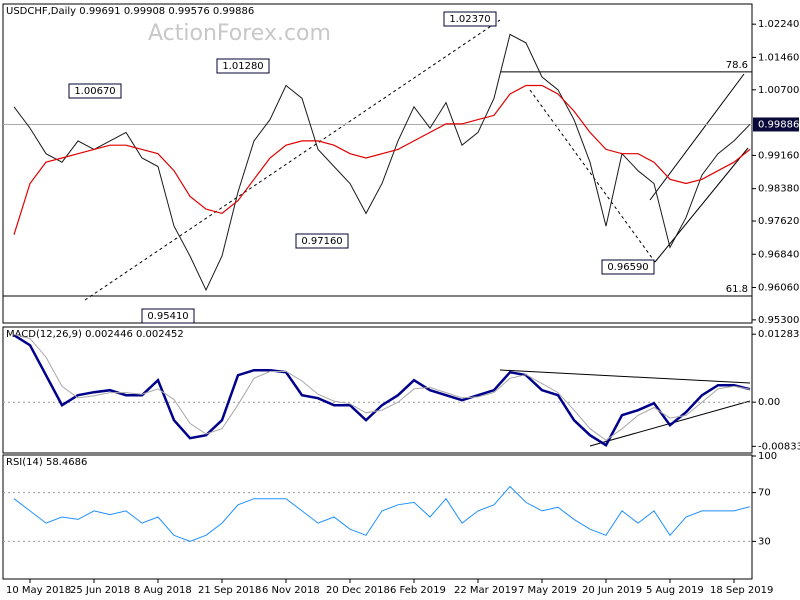 This screenshot has width=800, height=600. What do you see at coordinates (675, 590) in the screenshot?
I see `x-tick-label: 5 Aug 2019` at bounding box center [675, 590].